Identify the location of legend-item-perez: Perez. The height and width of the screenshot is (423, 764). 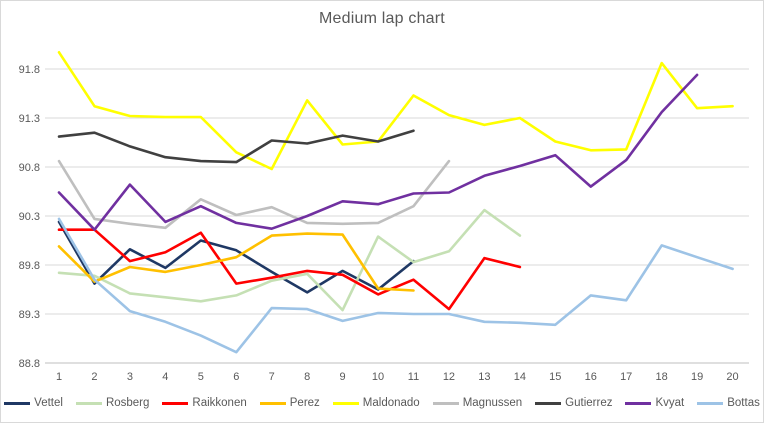
(289, 403).